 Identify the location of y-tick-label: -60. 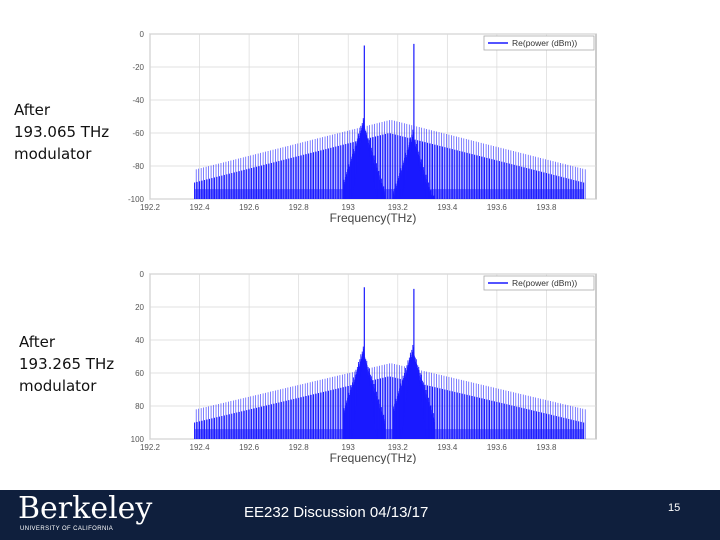
(138, 133).